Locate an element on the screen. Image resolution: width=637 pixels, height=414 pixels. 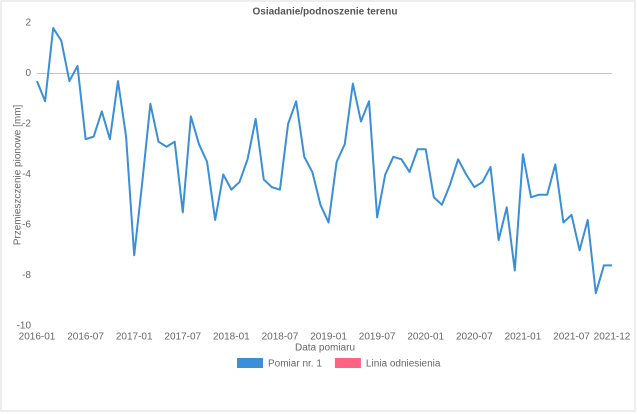
y-tick-label: -10 is located at coordinates (24, 326).